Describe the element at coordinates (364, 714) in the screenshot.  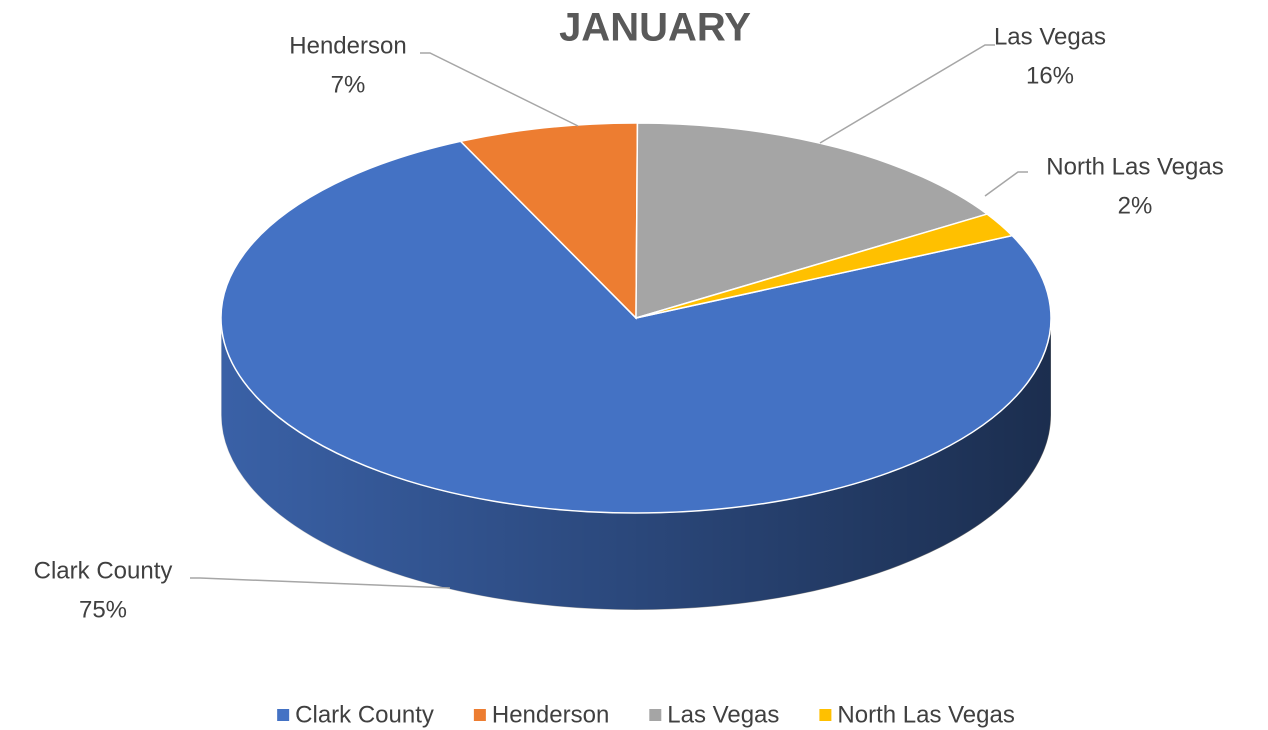
I see `legend-label: Clark County` at that location.